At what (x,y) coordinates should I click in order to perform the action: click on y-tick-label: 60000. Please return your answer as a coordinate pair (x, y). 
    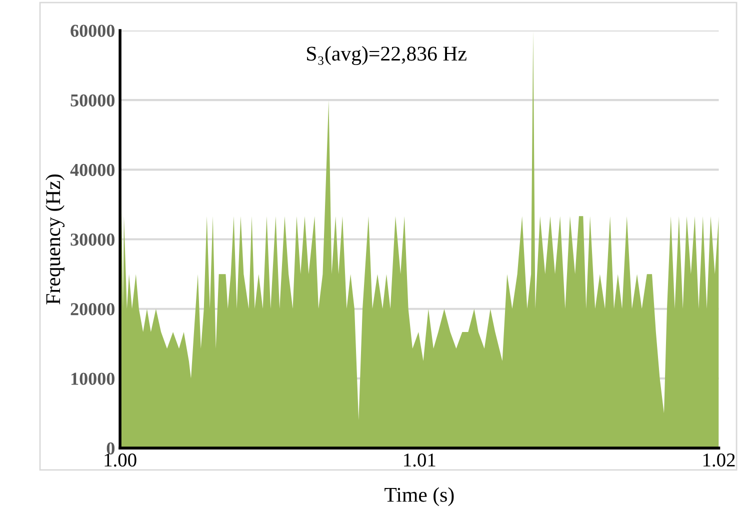
    Looking at the image, I should click on (92, 30).